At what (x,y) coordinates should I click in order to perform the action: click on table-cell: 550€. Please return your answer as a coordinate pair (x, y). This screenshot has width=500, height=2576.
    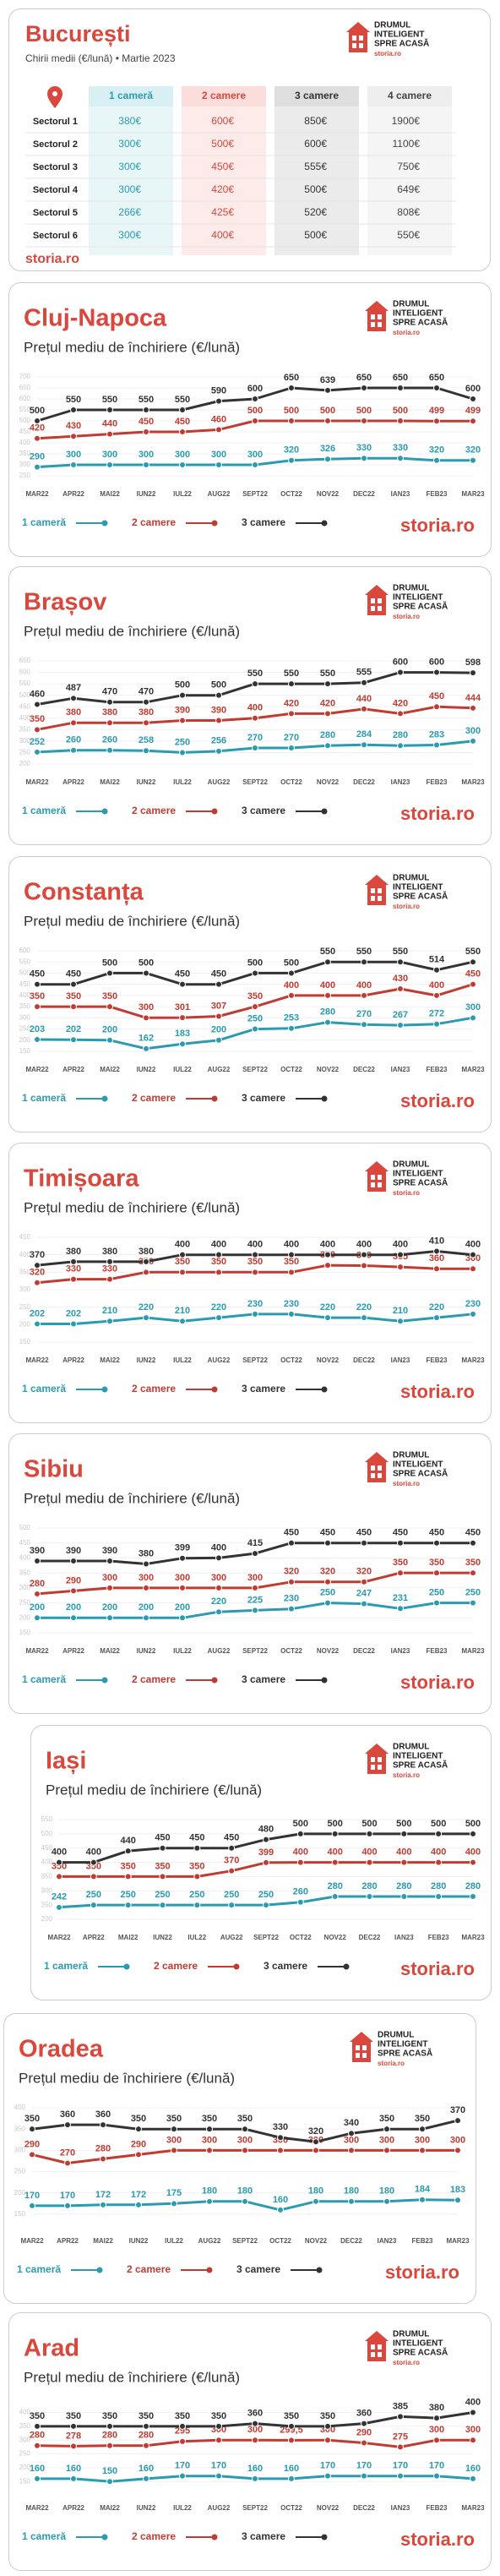
    Looking at the image, I should click on (408, 235).